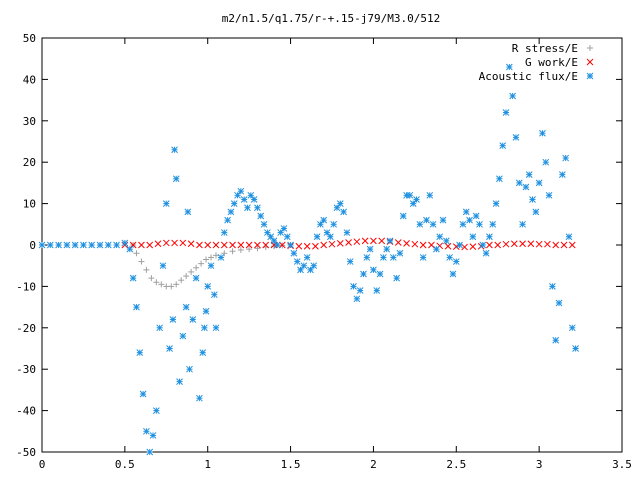  Describe the element at coordinates (29, 204) in the screenshot. I see `y-tick-label: 10` at that location.